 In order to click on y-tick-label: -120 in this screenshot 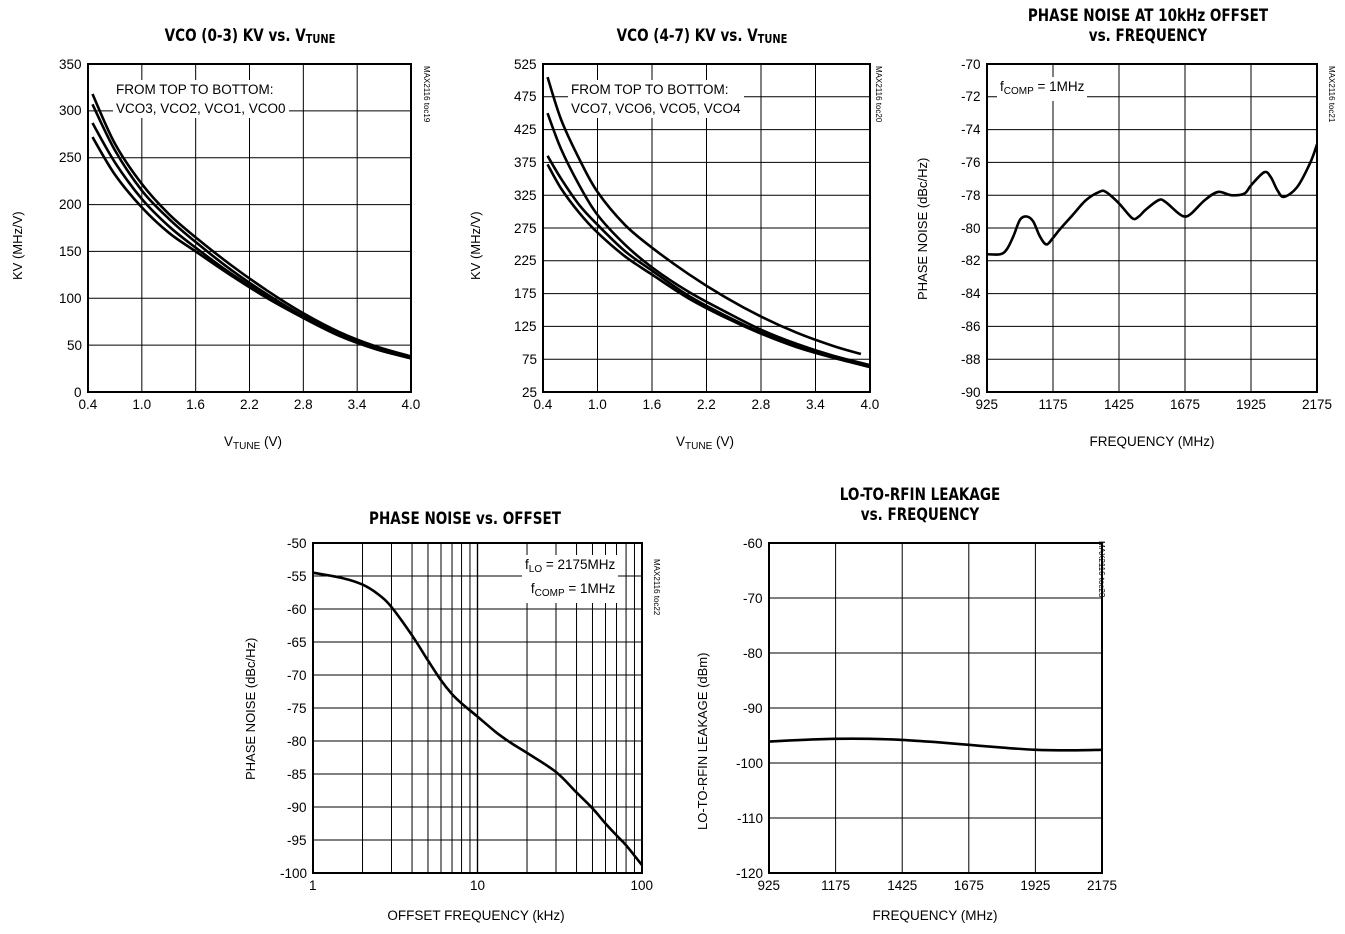, I will do `click(750, 873)`.